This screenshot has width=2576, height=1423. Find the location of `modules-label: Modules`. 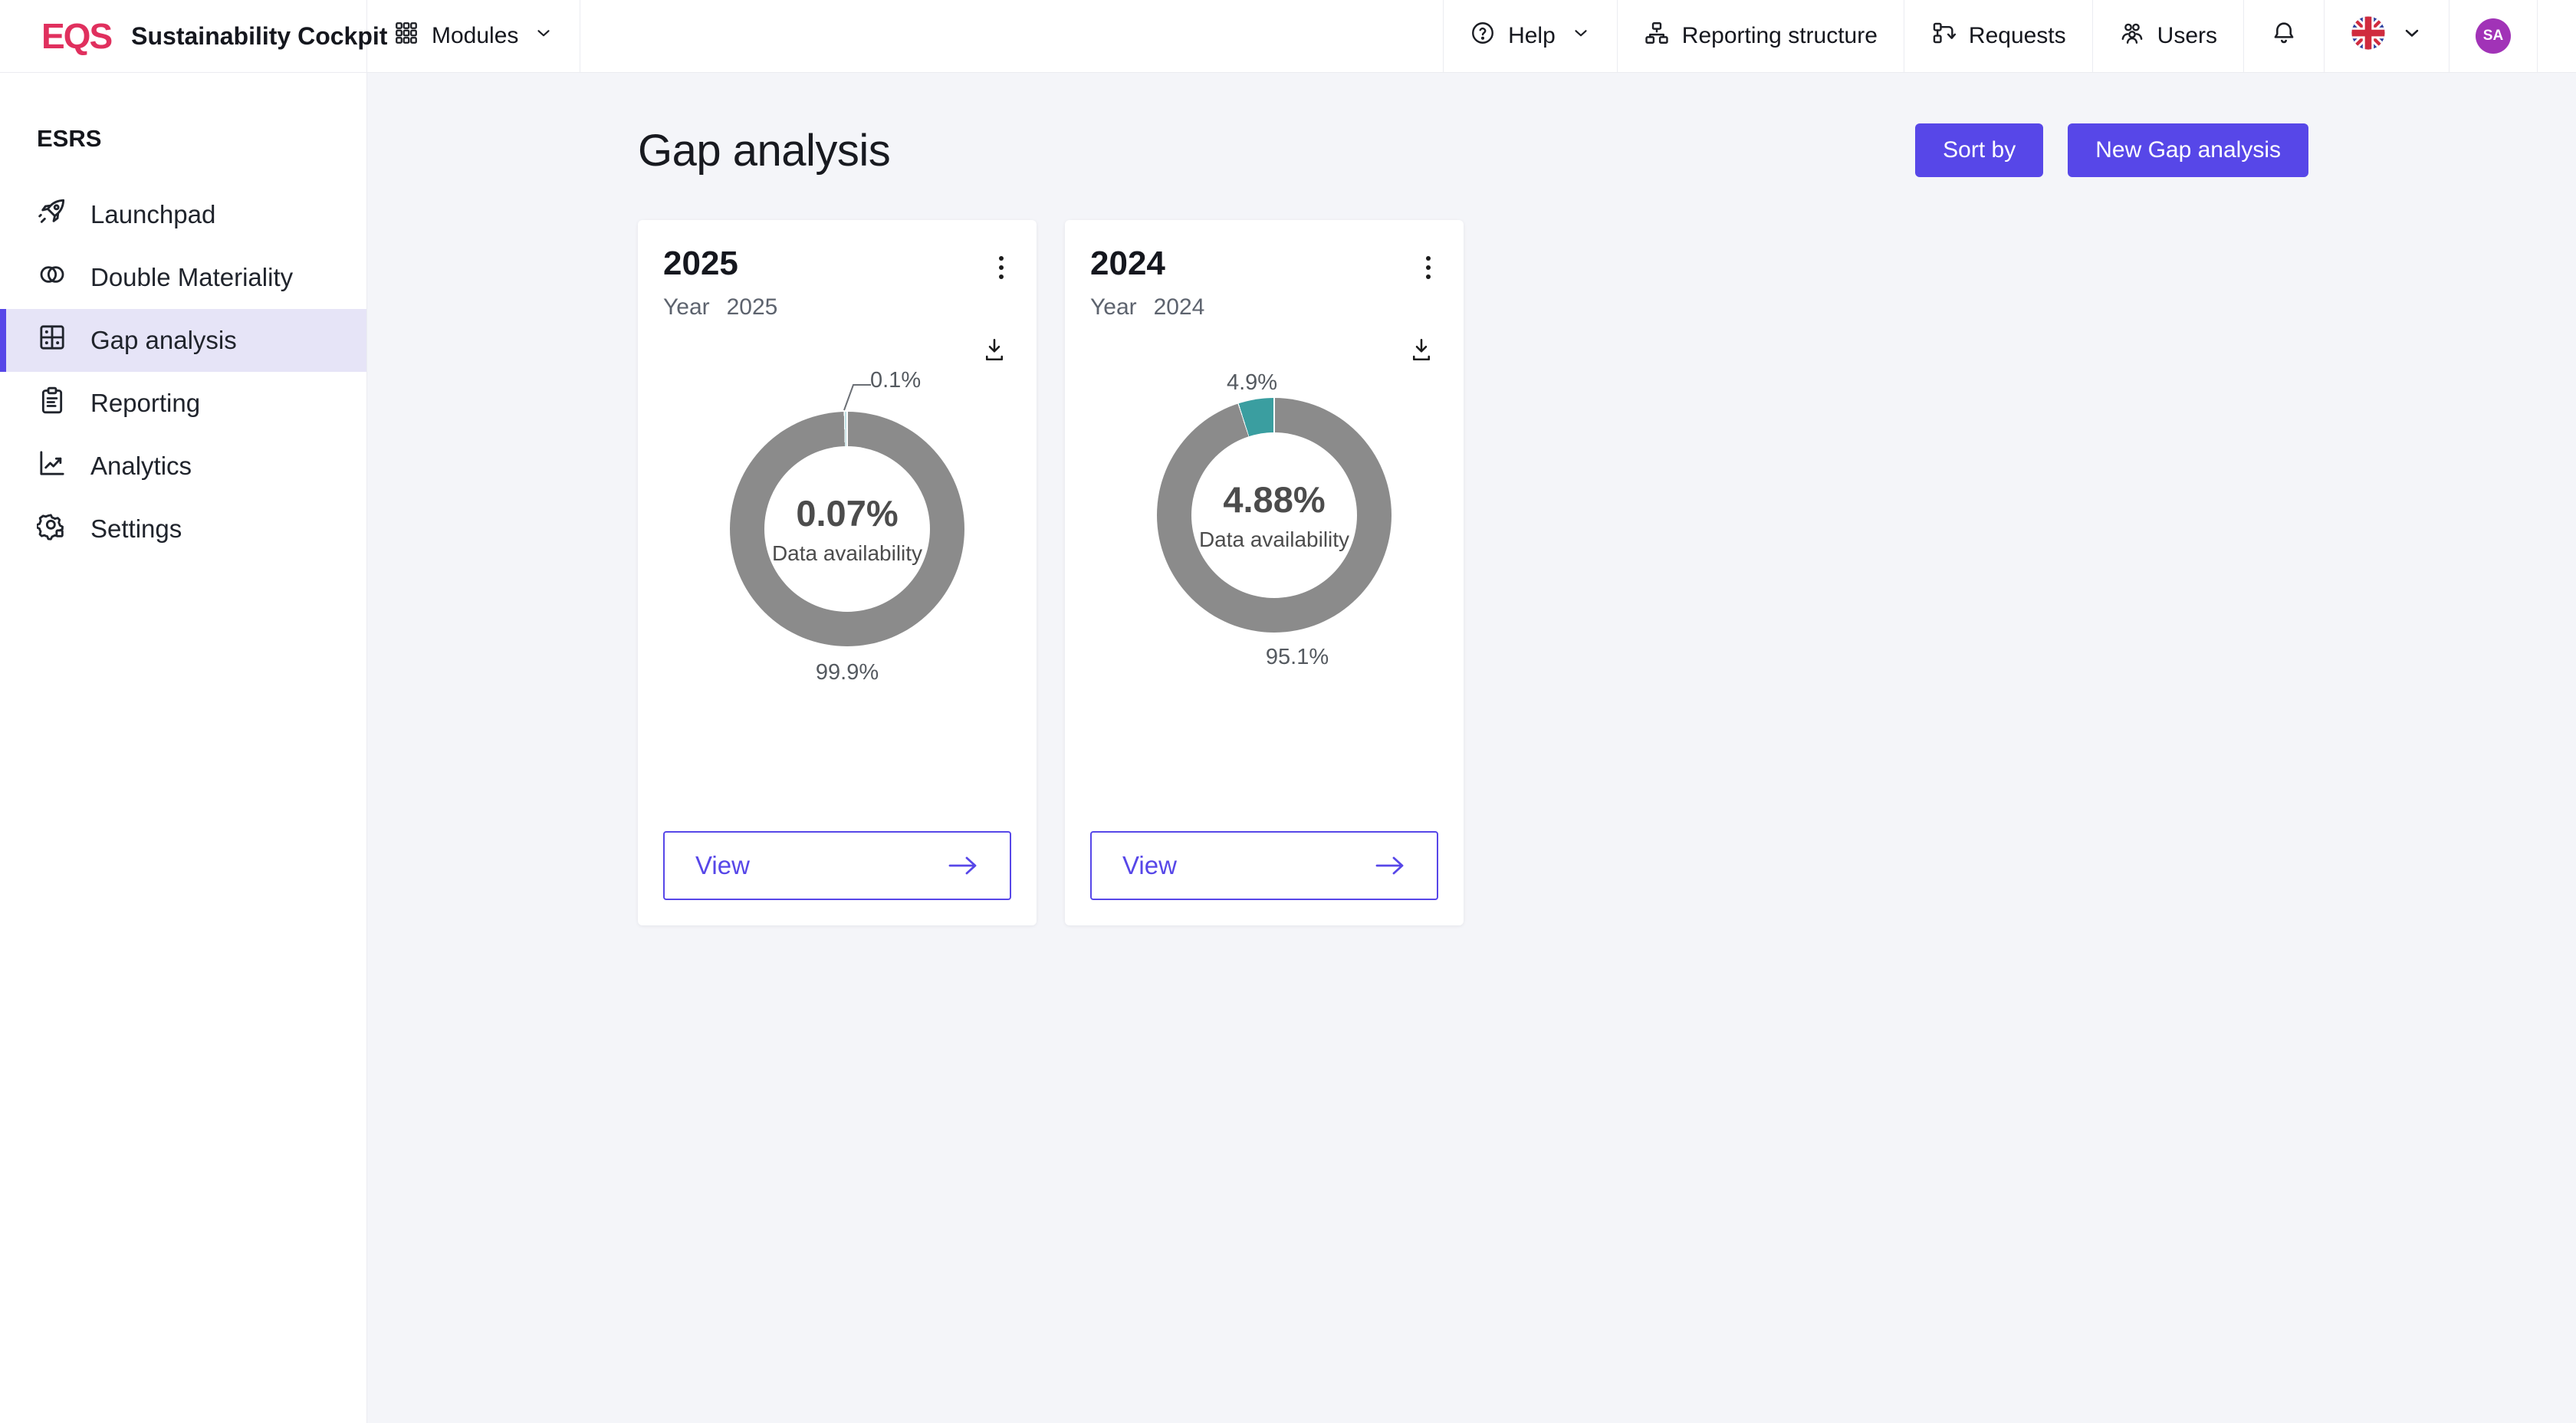

modules-label: Modules is located at coordinates (476, 35).